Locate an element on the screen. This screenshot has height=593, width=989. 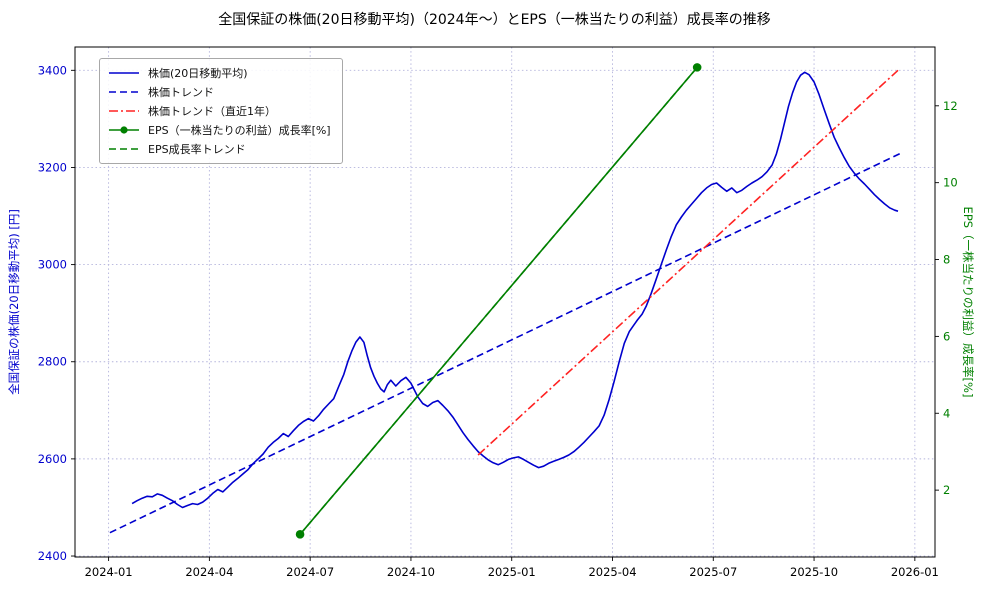
y-right-tick-label: 12 is located at coordinates (950, 106).